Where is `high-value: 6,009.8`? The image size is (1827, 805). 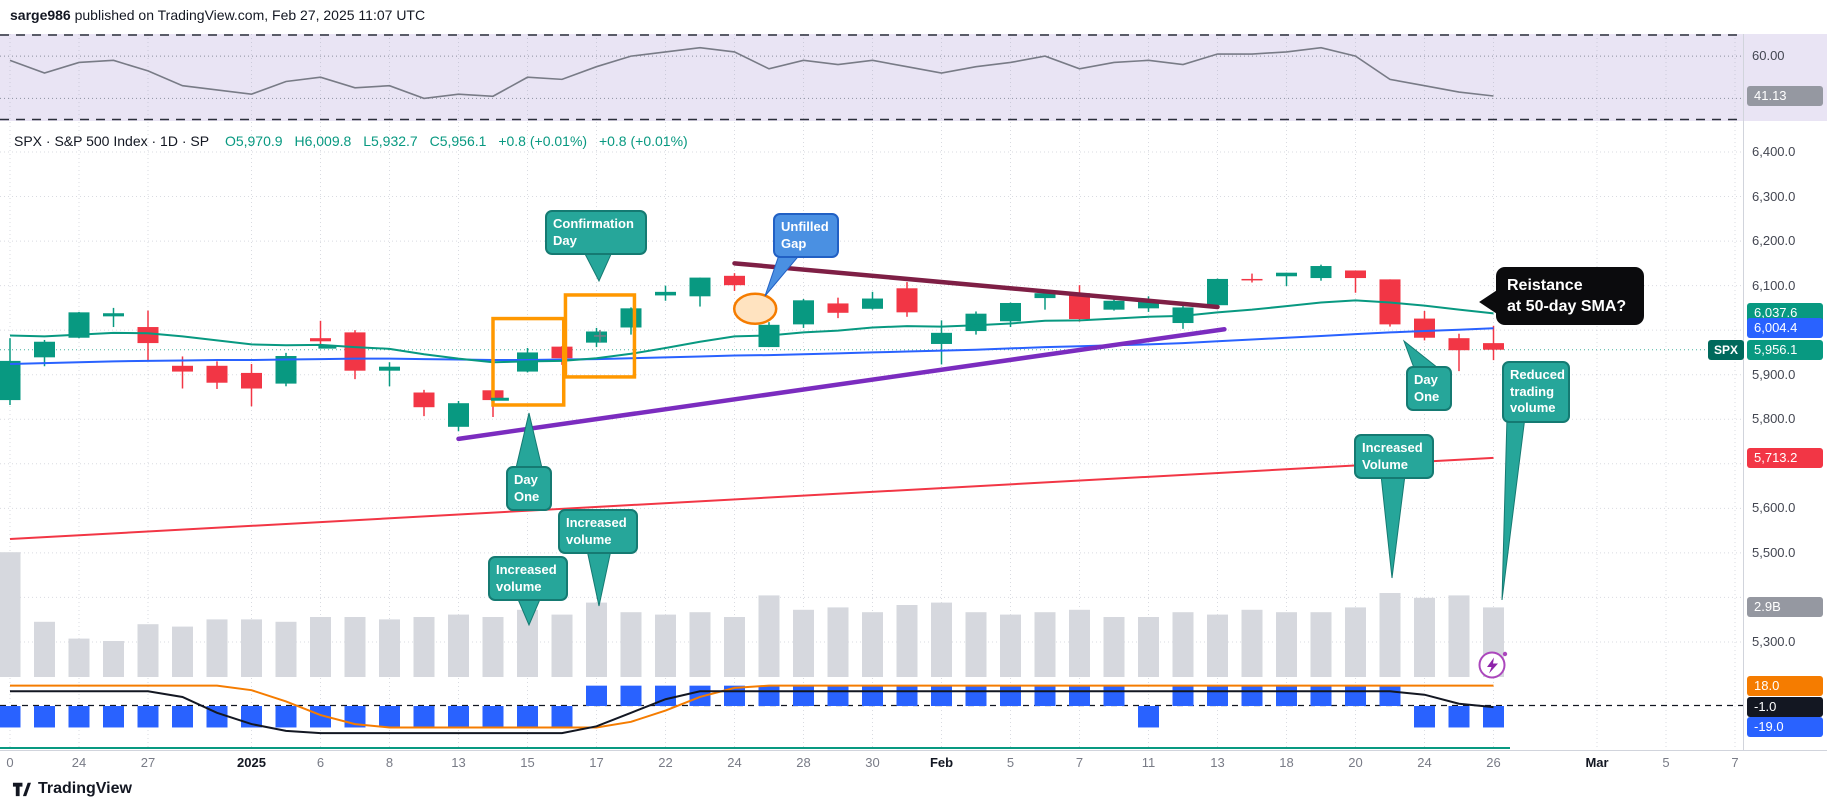 high-value: 6,009.8 is located at coordinates (328, 141).